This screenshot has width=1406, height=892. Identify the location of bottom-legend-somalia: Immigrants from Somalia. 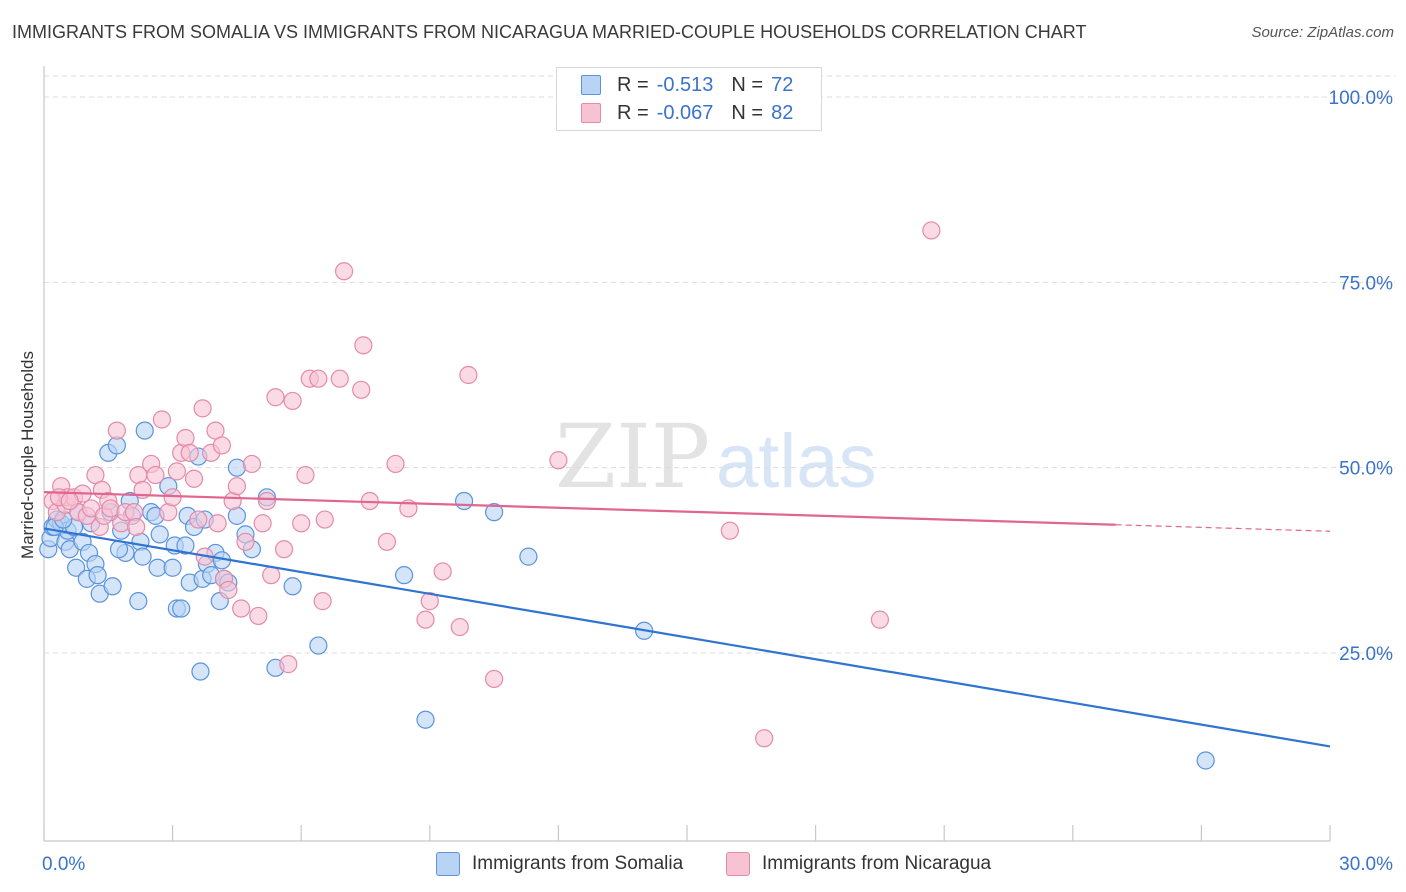
(559, 864).